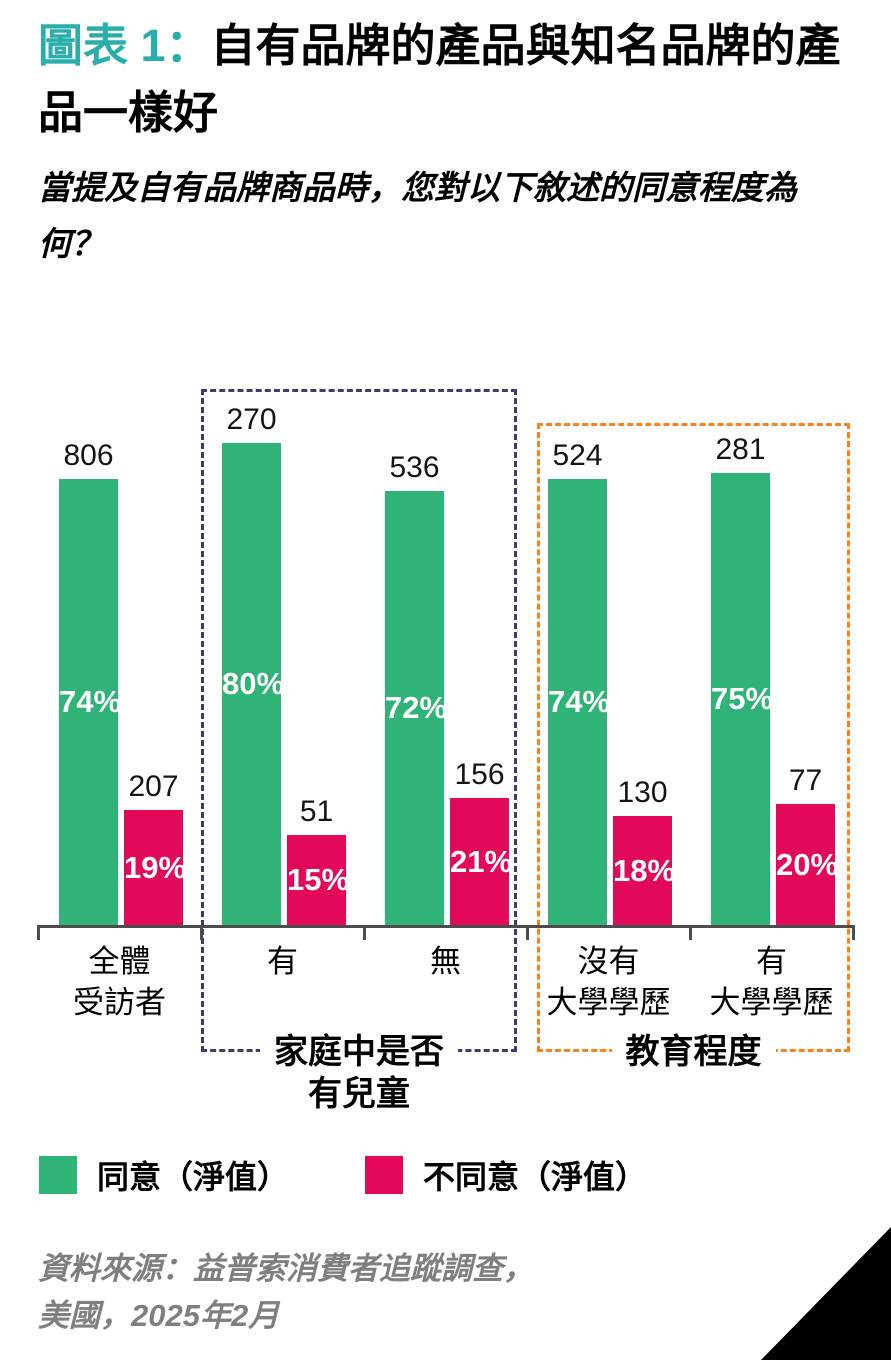  I want to click on bar-disagree-3: 21%, so click(481, 861).